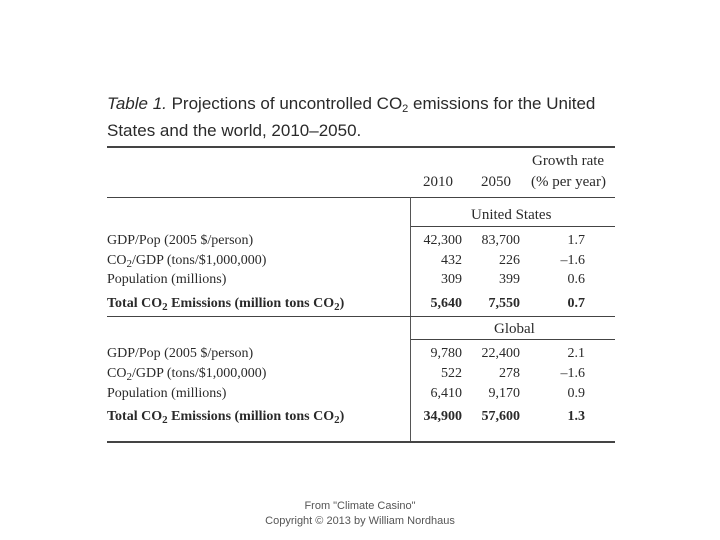  What do you see at coordinates (451, 260) in the screenshot?
I see `cell-2010: 432` at bounding box center [451, 260].